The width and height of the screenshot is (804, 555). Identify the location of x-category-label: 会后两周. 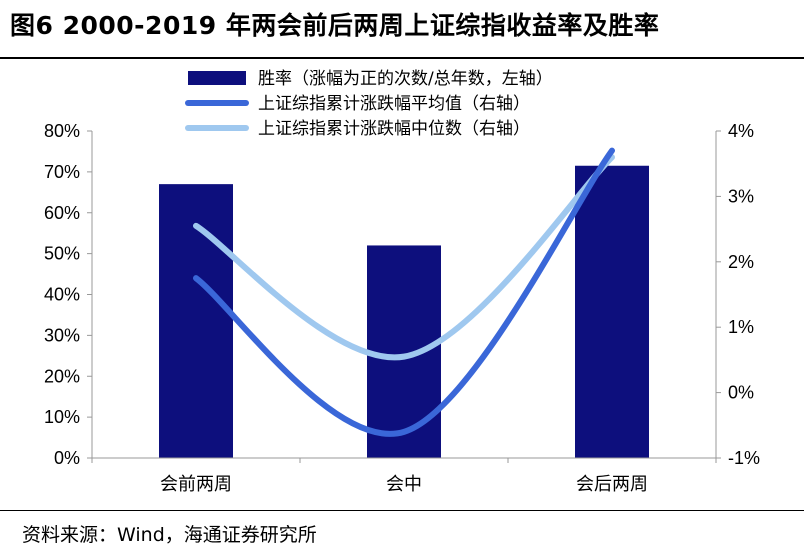
(612, 484).